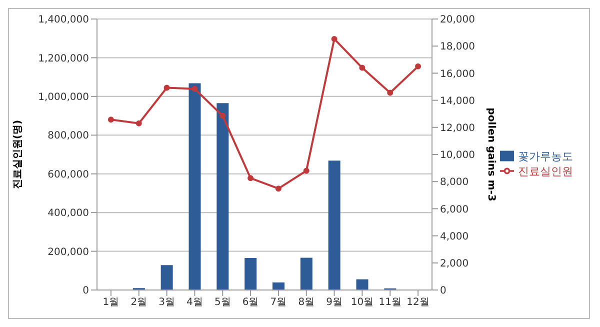 The image size is (600, 327). What do you see at coordinates (454, 264) in the screenshot?
I see `y2-tick-label: 2,000` at bounding box center [454, 264].